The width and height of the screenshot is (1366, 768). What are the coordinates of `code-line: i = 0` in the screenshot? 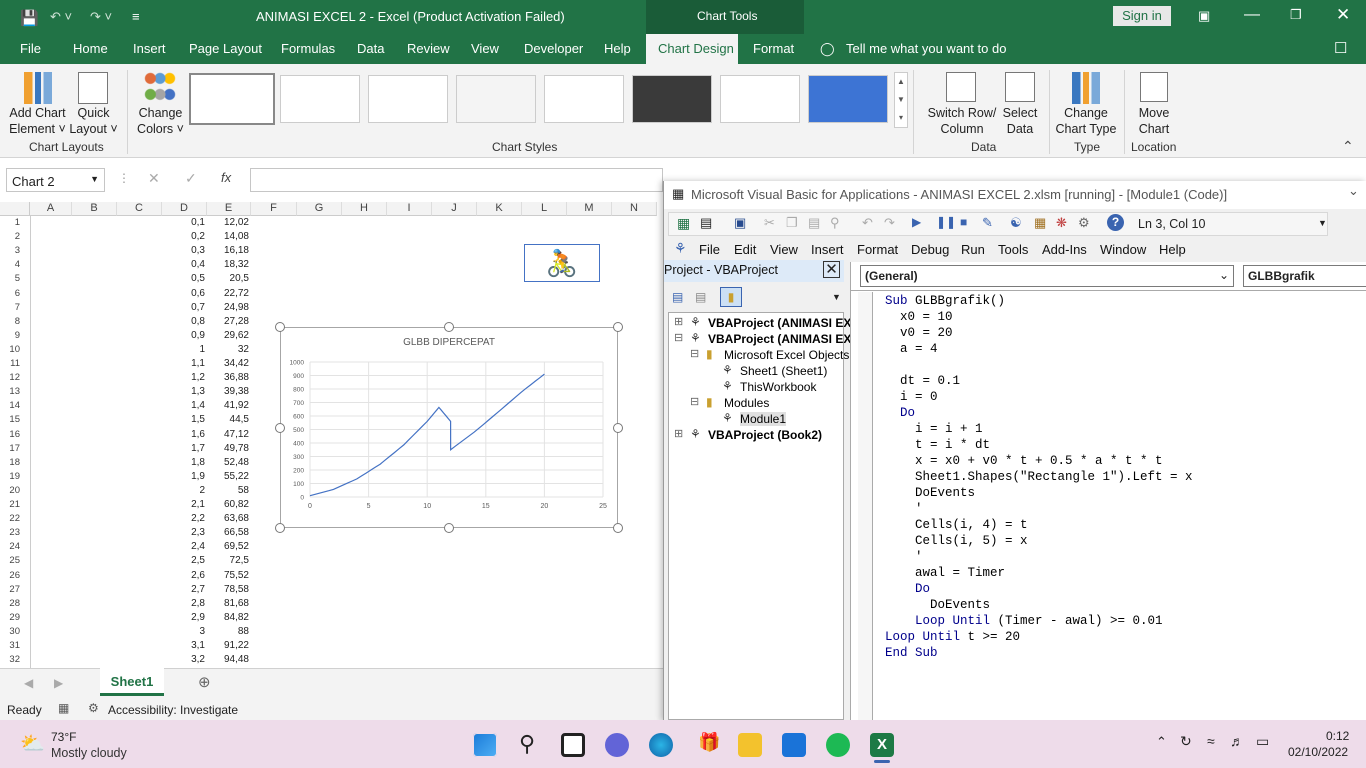 It's located at (911, 397).